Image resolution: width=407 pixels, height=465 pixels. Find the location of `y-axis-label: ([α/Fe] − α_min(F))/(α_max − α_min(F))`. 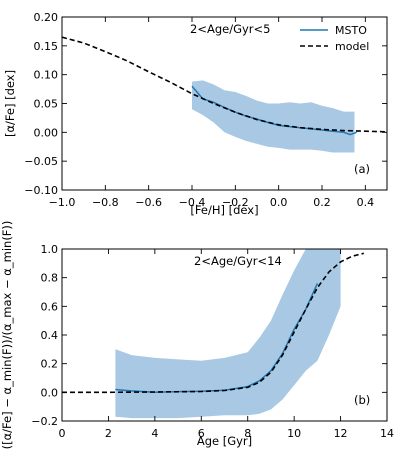

y-axis-label: ([α/Fe] − α_min(F))/(α_max − α_min(F)) is located at coordinates (7, 335).